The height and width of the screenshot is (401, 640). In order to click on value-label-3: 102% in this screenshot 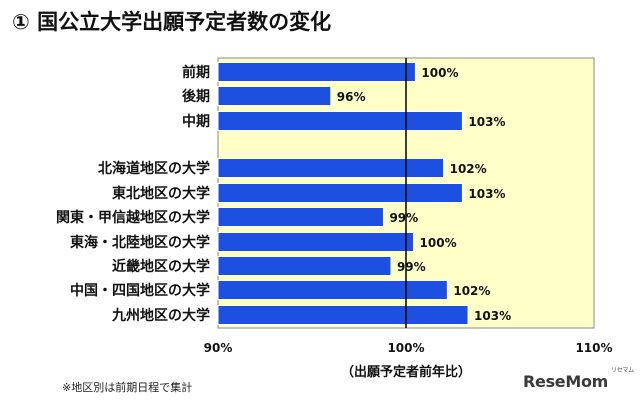, I will do `click(468, 169)`.